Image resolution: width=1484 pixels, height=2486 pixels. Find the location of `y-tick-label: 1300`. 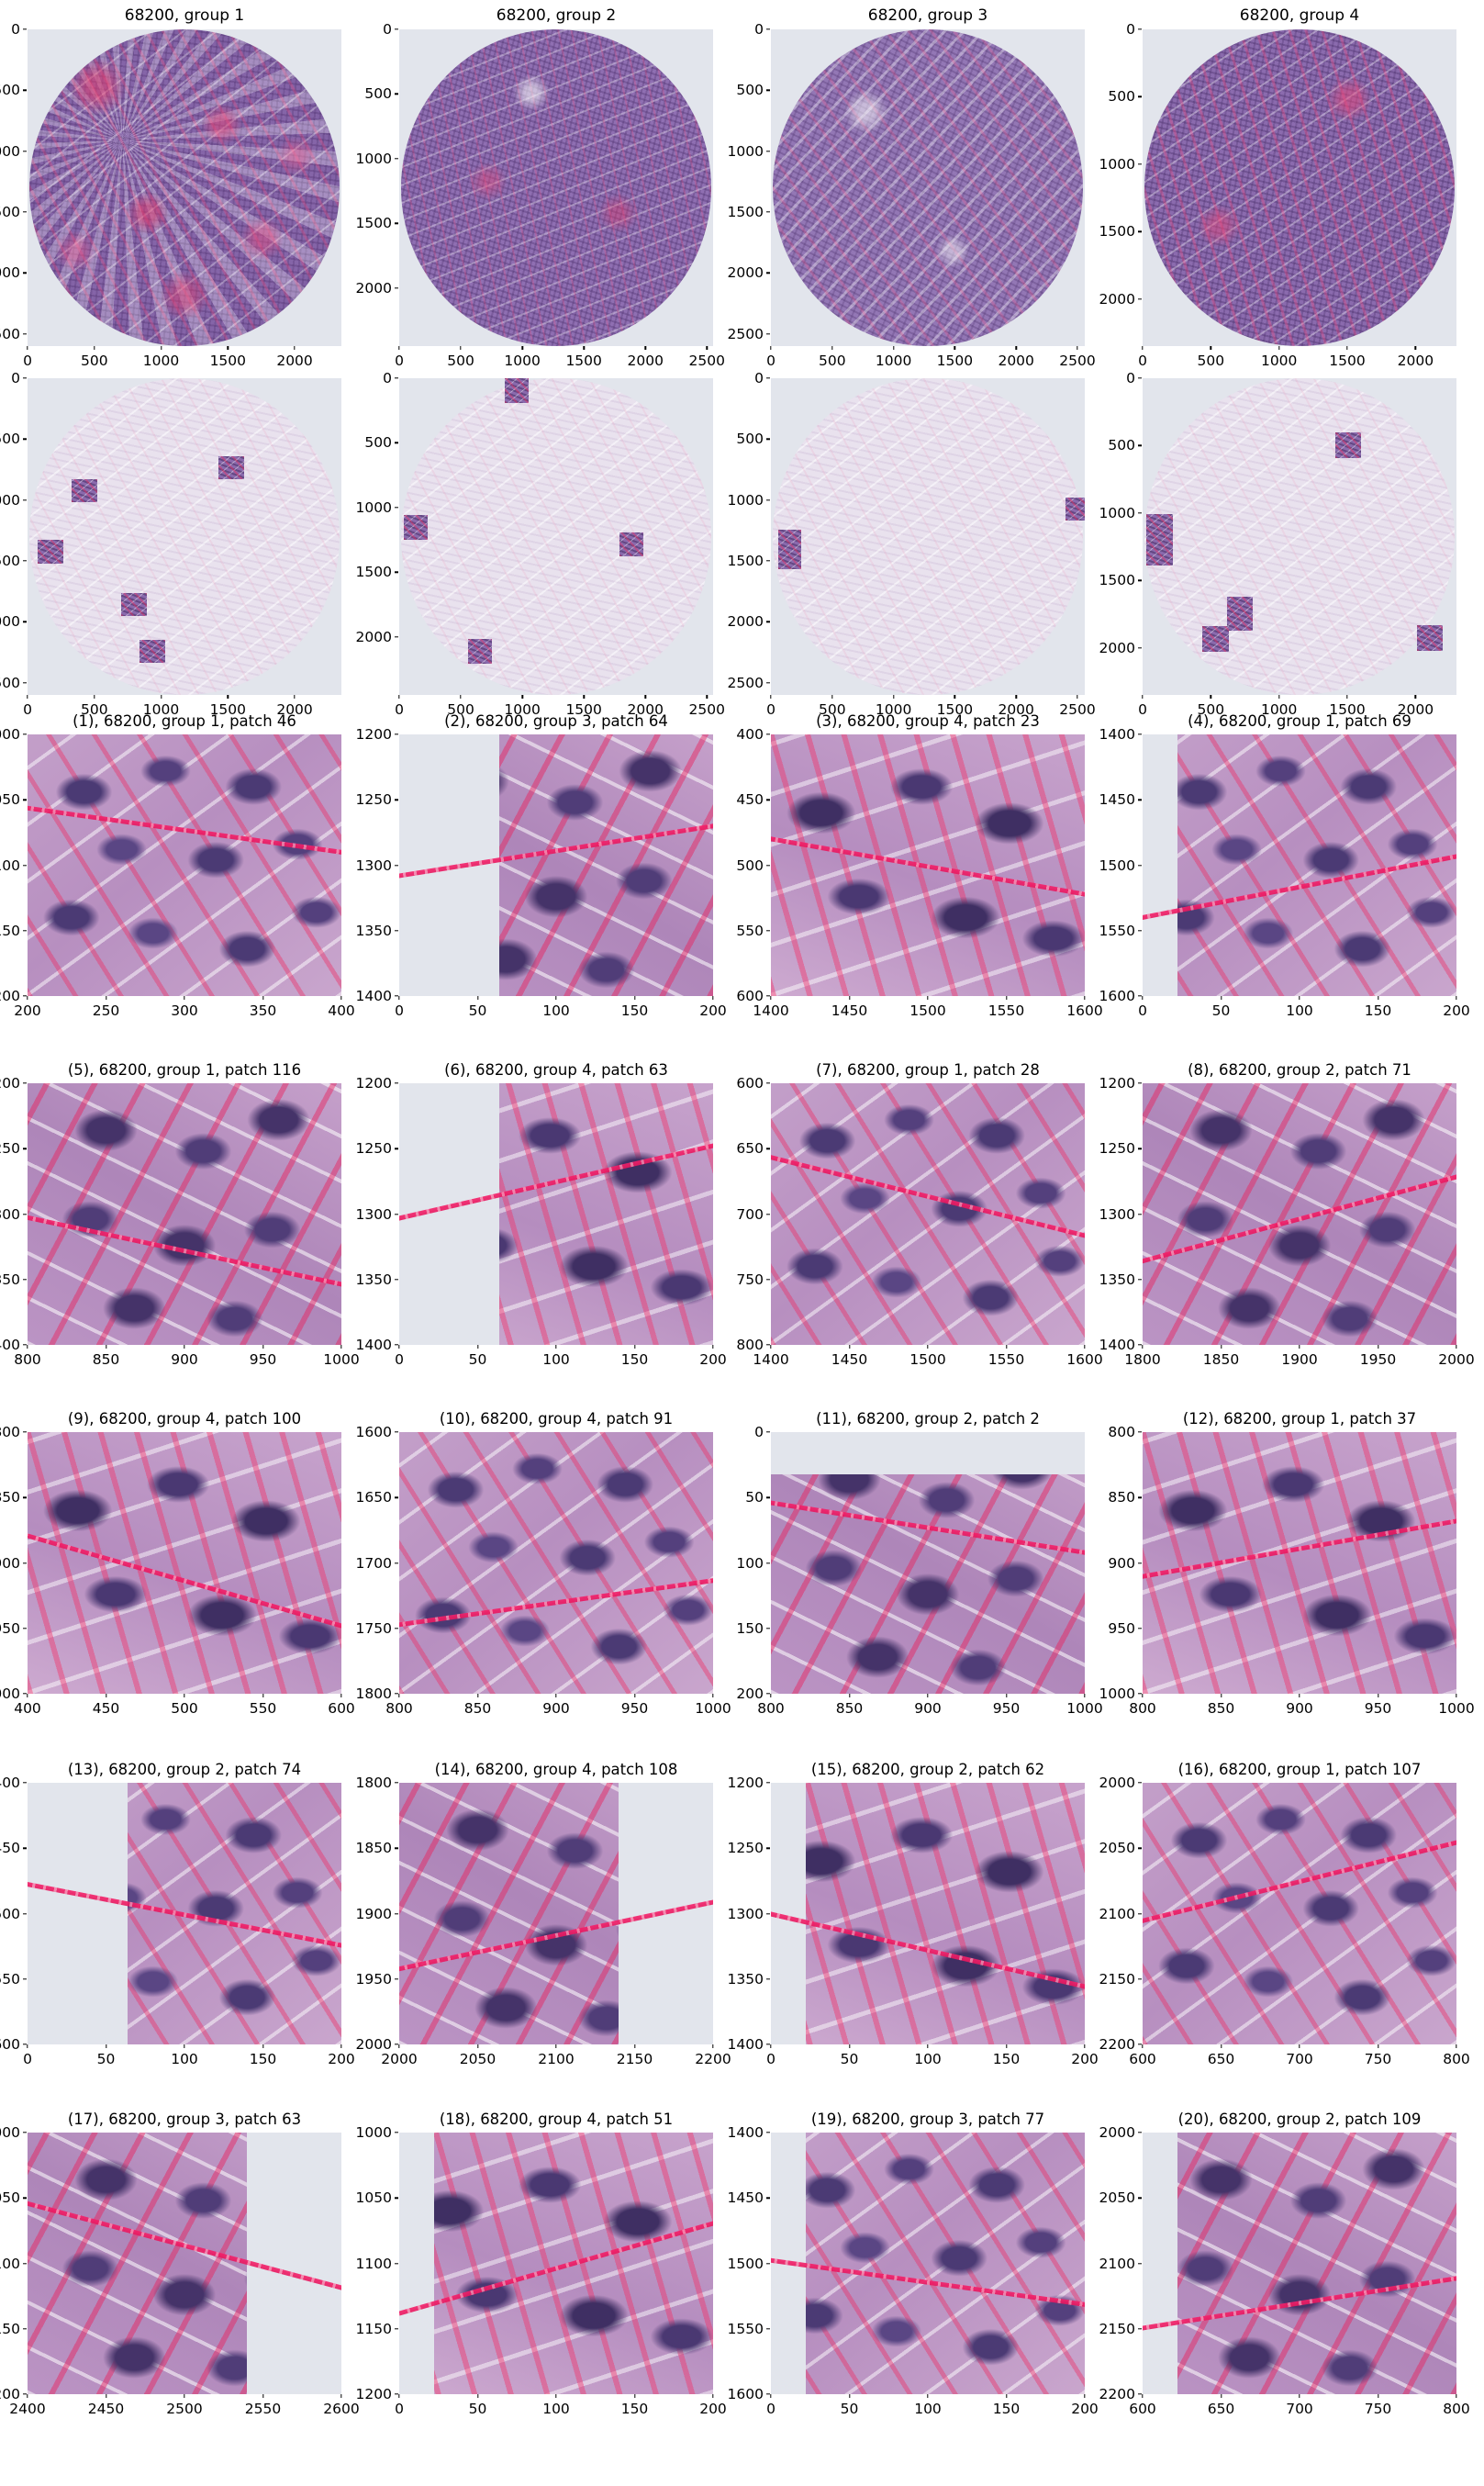

y-tick-label: 1300 is located at coordinates (745, 1914).